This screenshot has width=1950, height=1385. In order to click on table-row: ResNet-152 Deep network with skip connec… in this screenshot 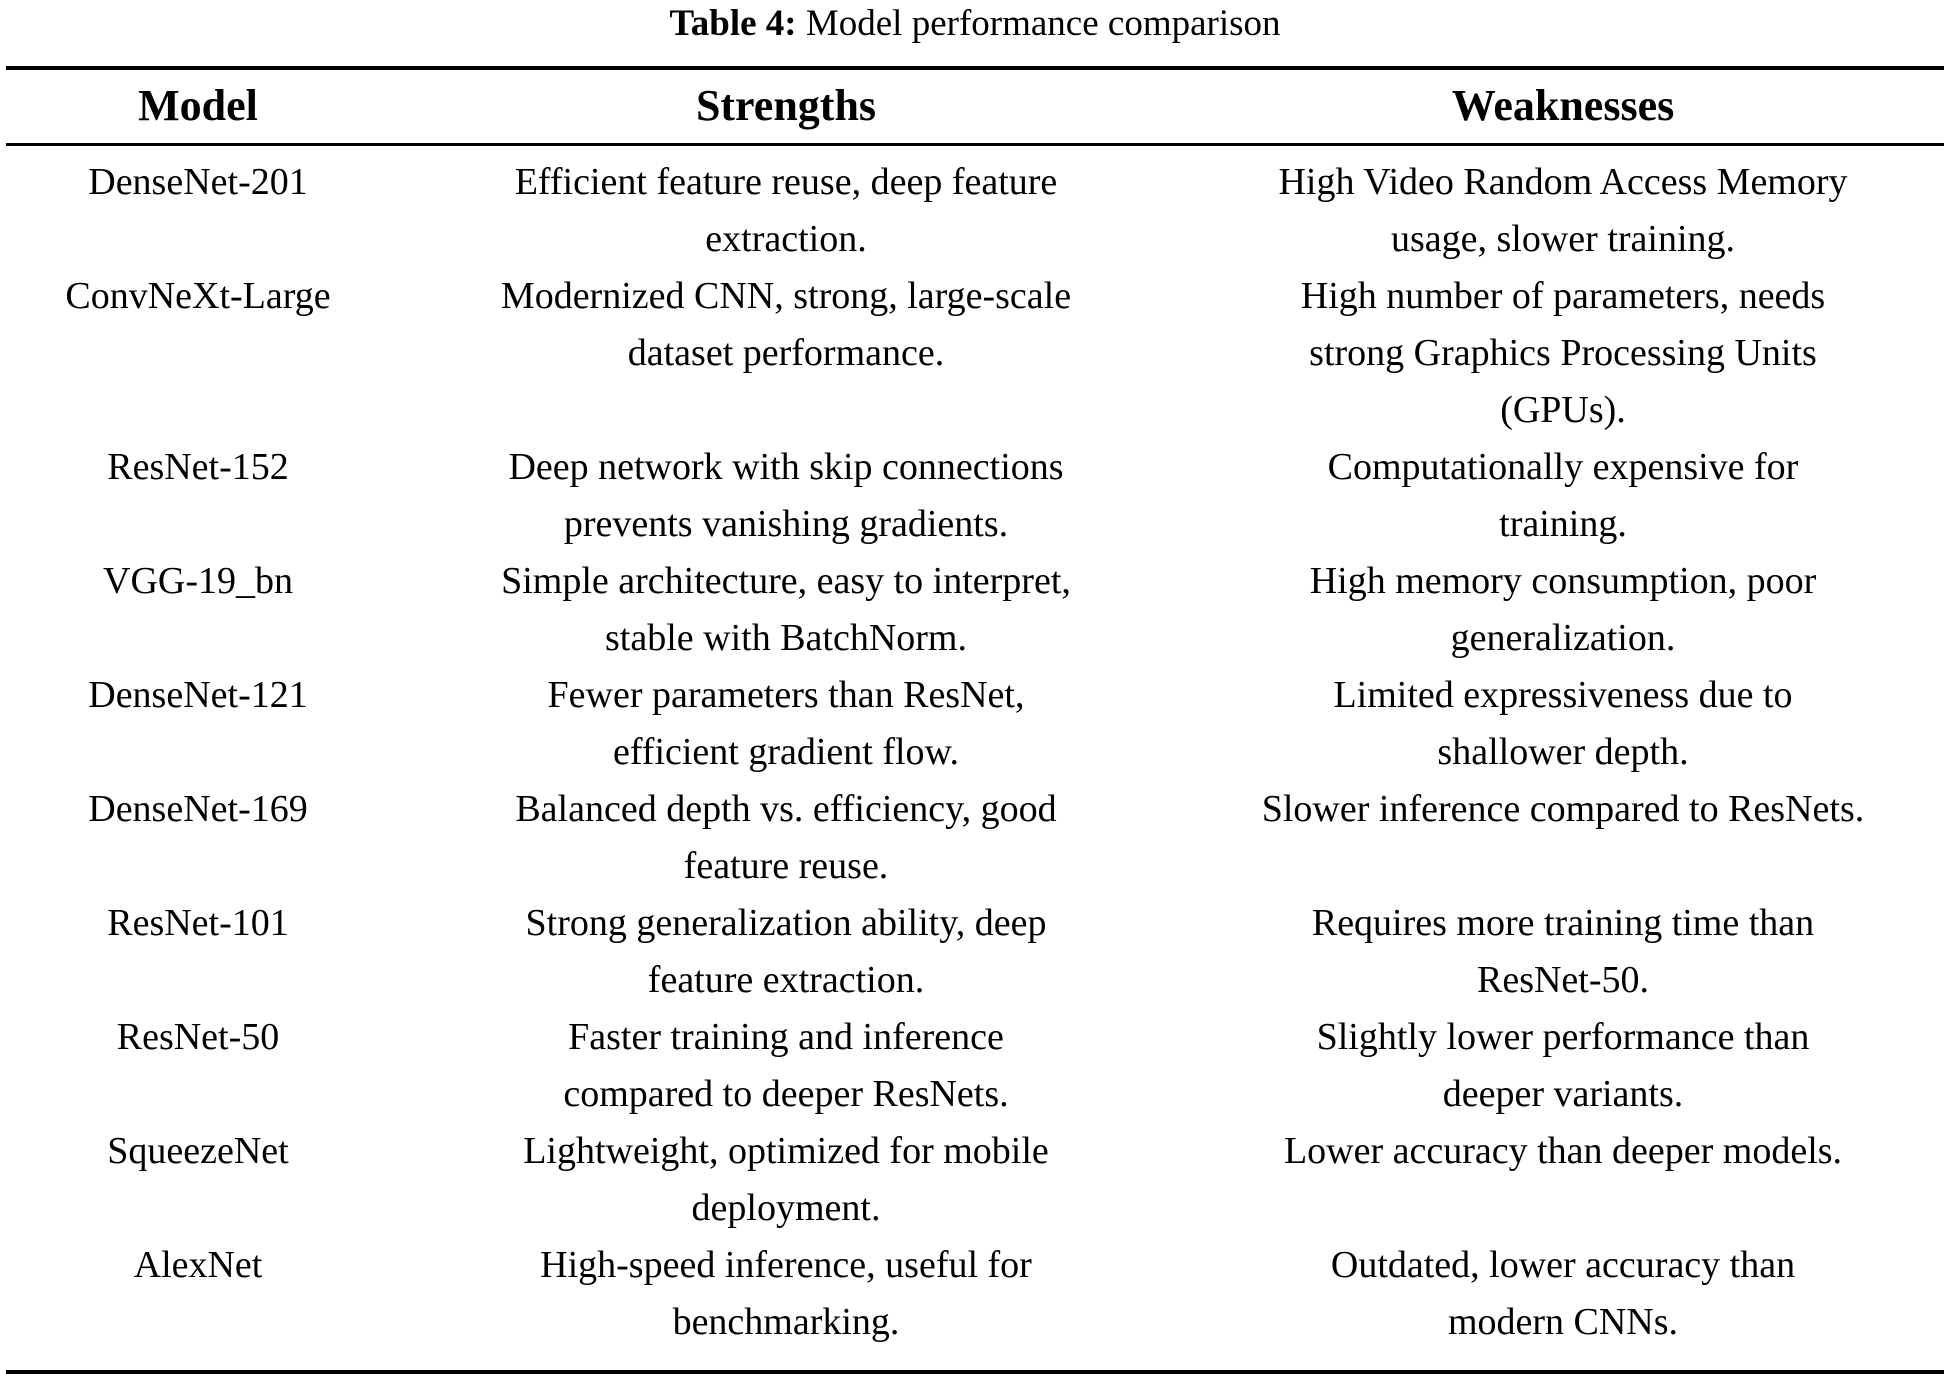, I will do `click(975, 496)`.